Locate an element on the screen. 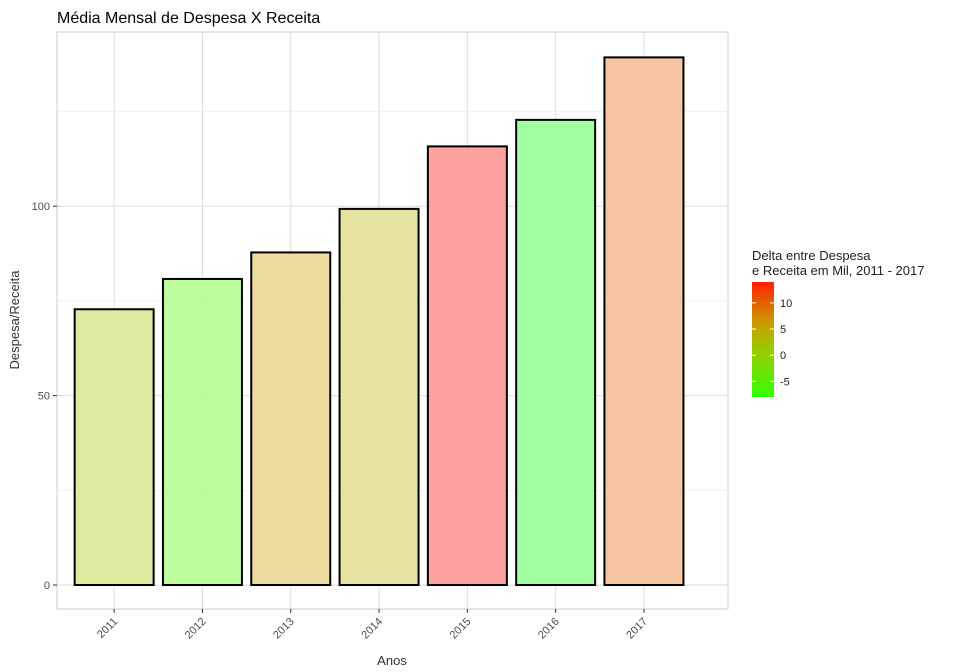  legend-tick-label: -5 is located at coordinates (785, 382).